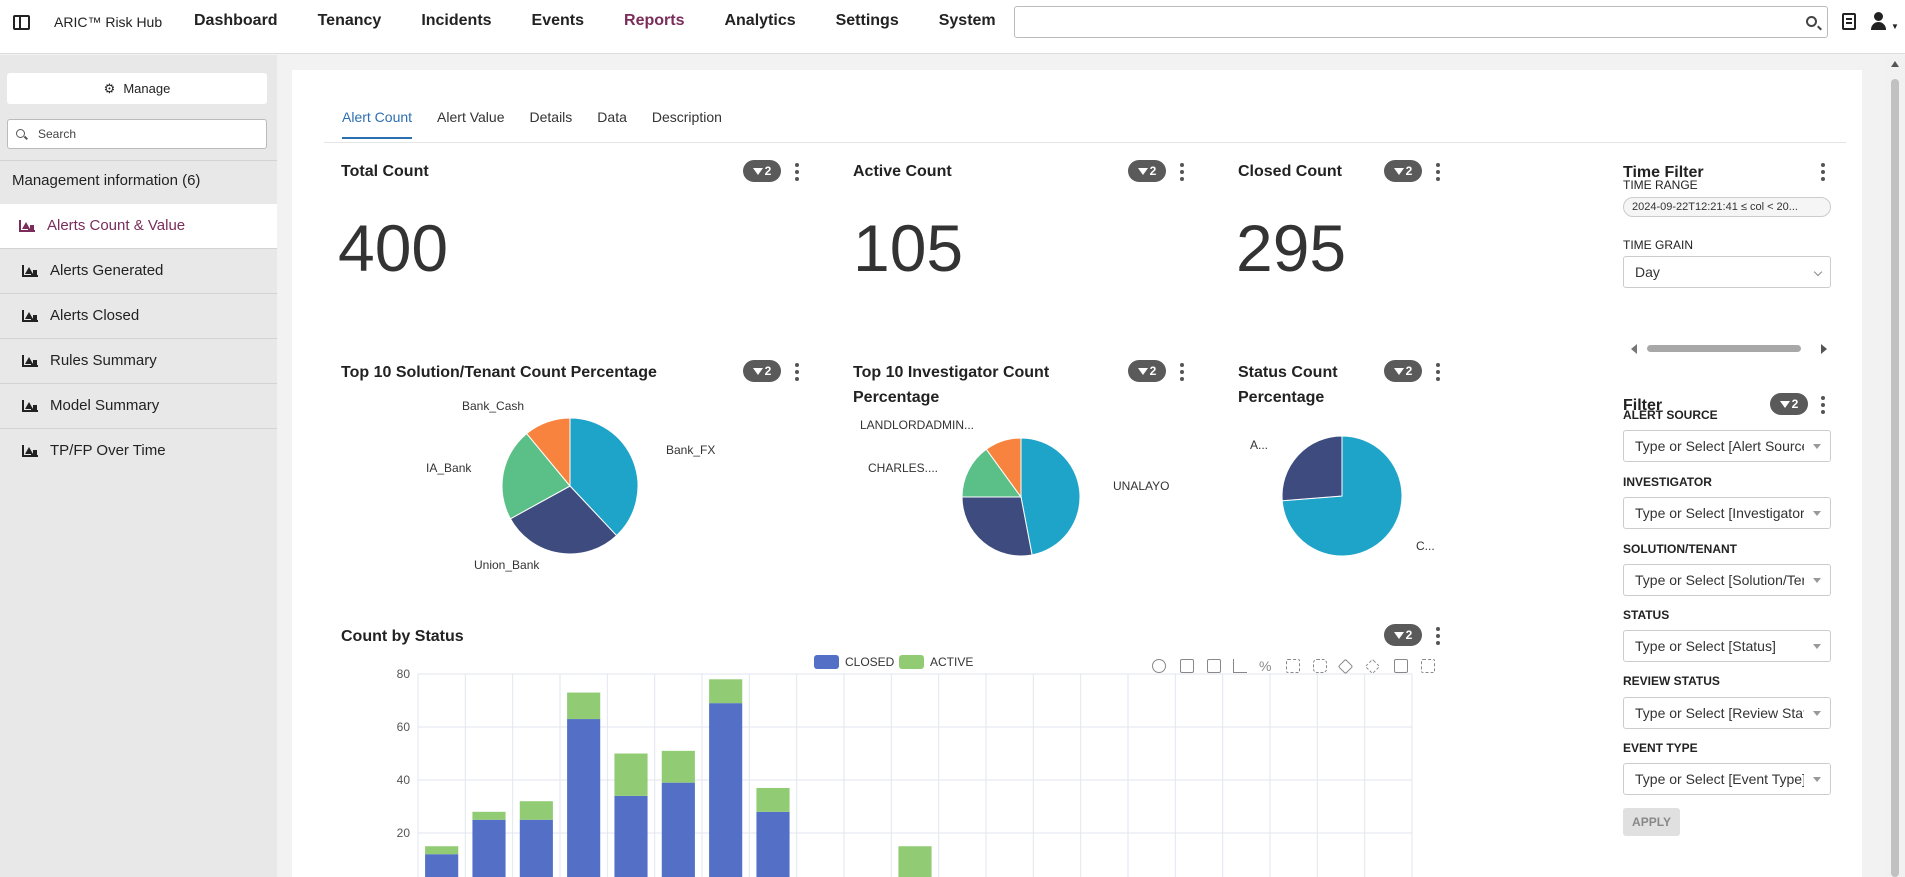  I want to click on investigator-select: Type or Select [Investigator], so click(1727, 513).